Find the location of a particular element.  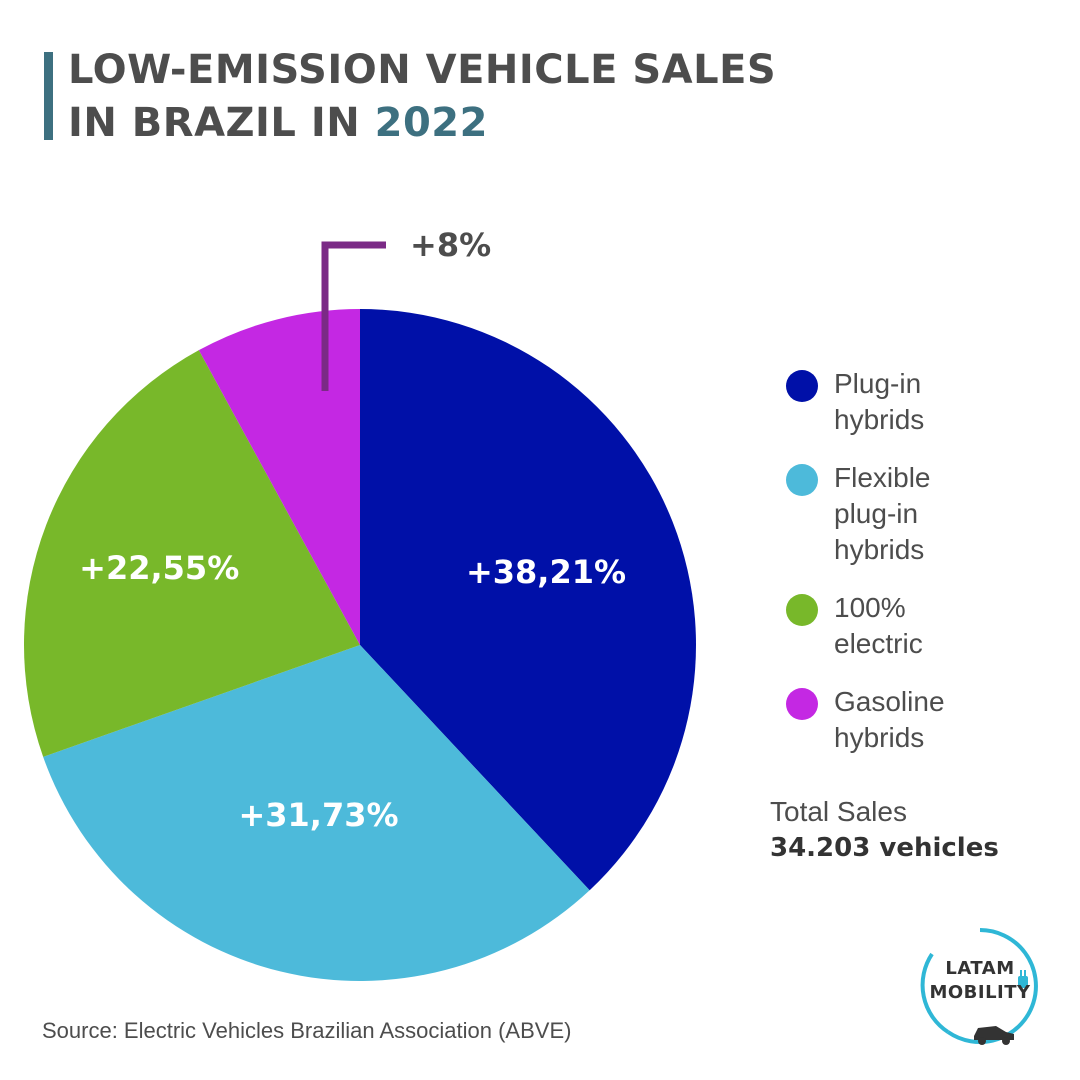

title-accent-bar is located at coordinates (48, 96).